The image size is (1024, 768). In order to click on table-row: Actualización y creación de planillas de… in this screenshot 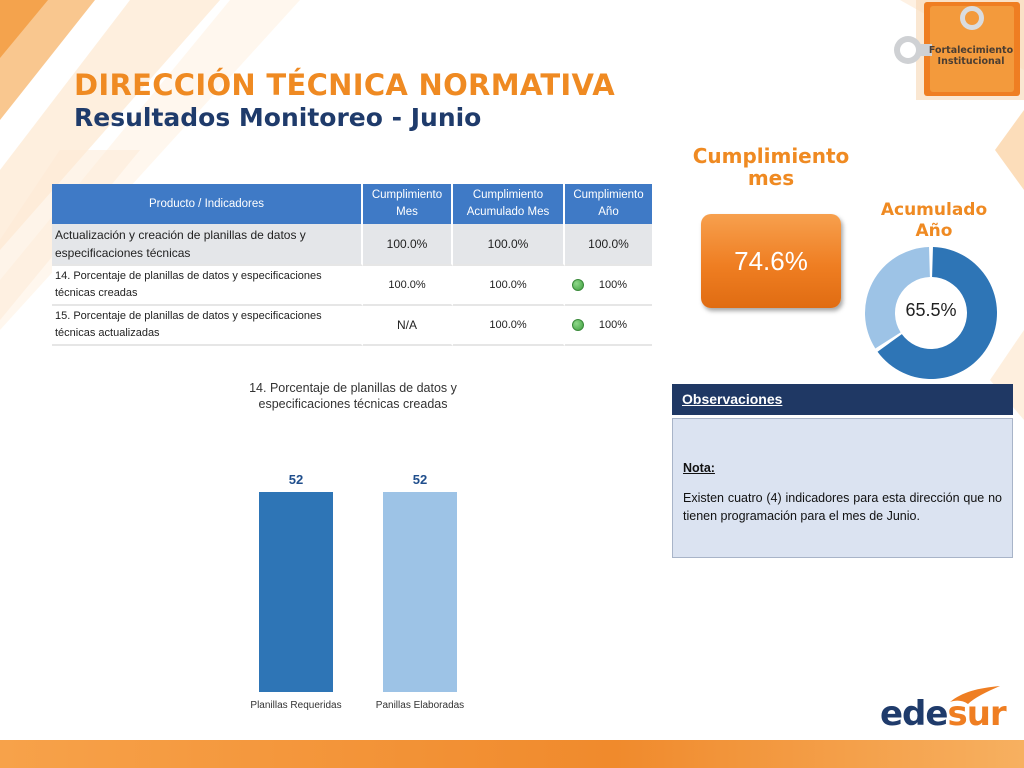, I will do `click(352, 245)`.